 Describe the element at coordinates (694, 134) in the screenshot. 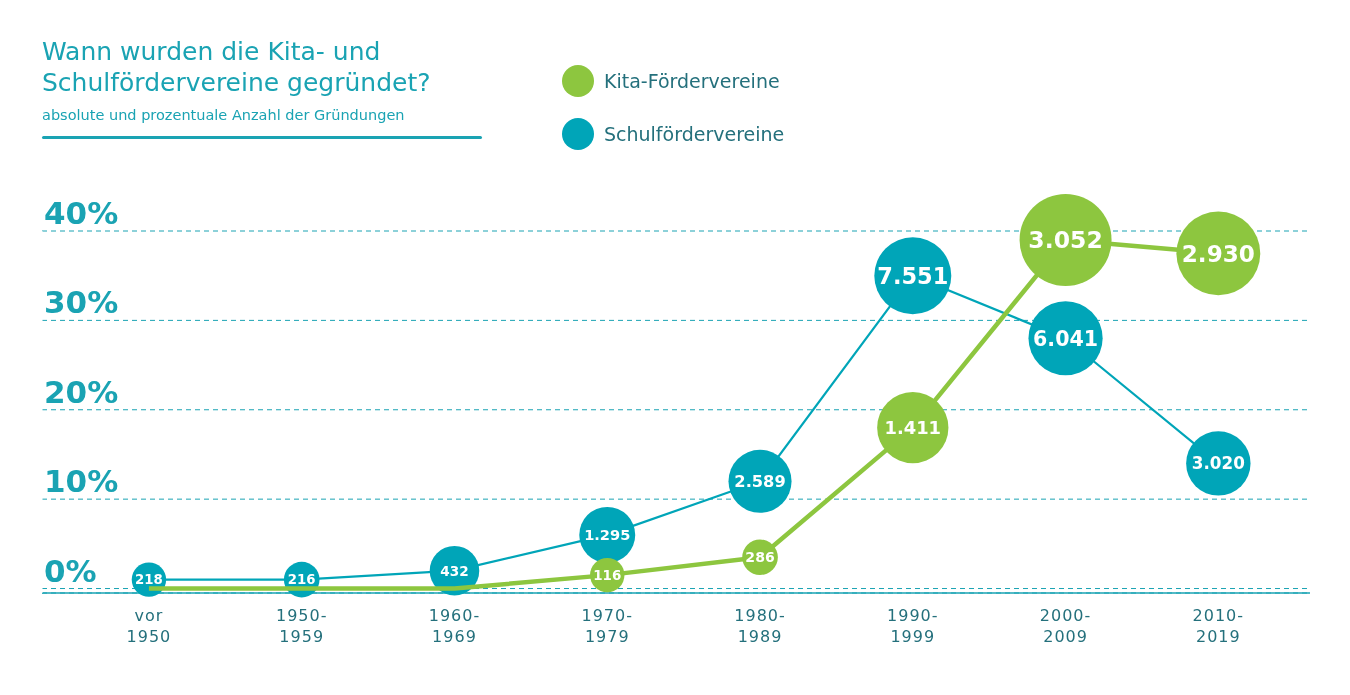

I see `legend-label: Schulfördervereine` at that location.